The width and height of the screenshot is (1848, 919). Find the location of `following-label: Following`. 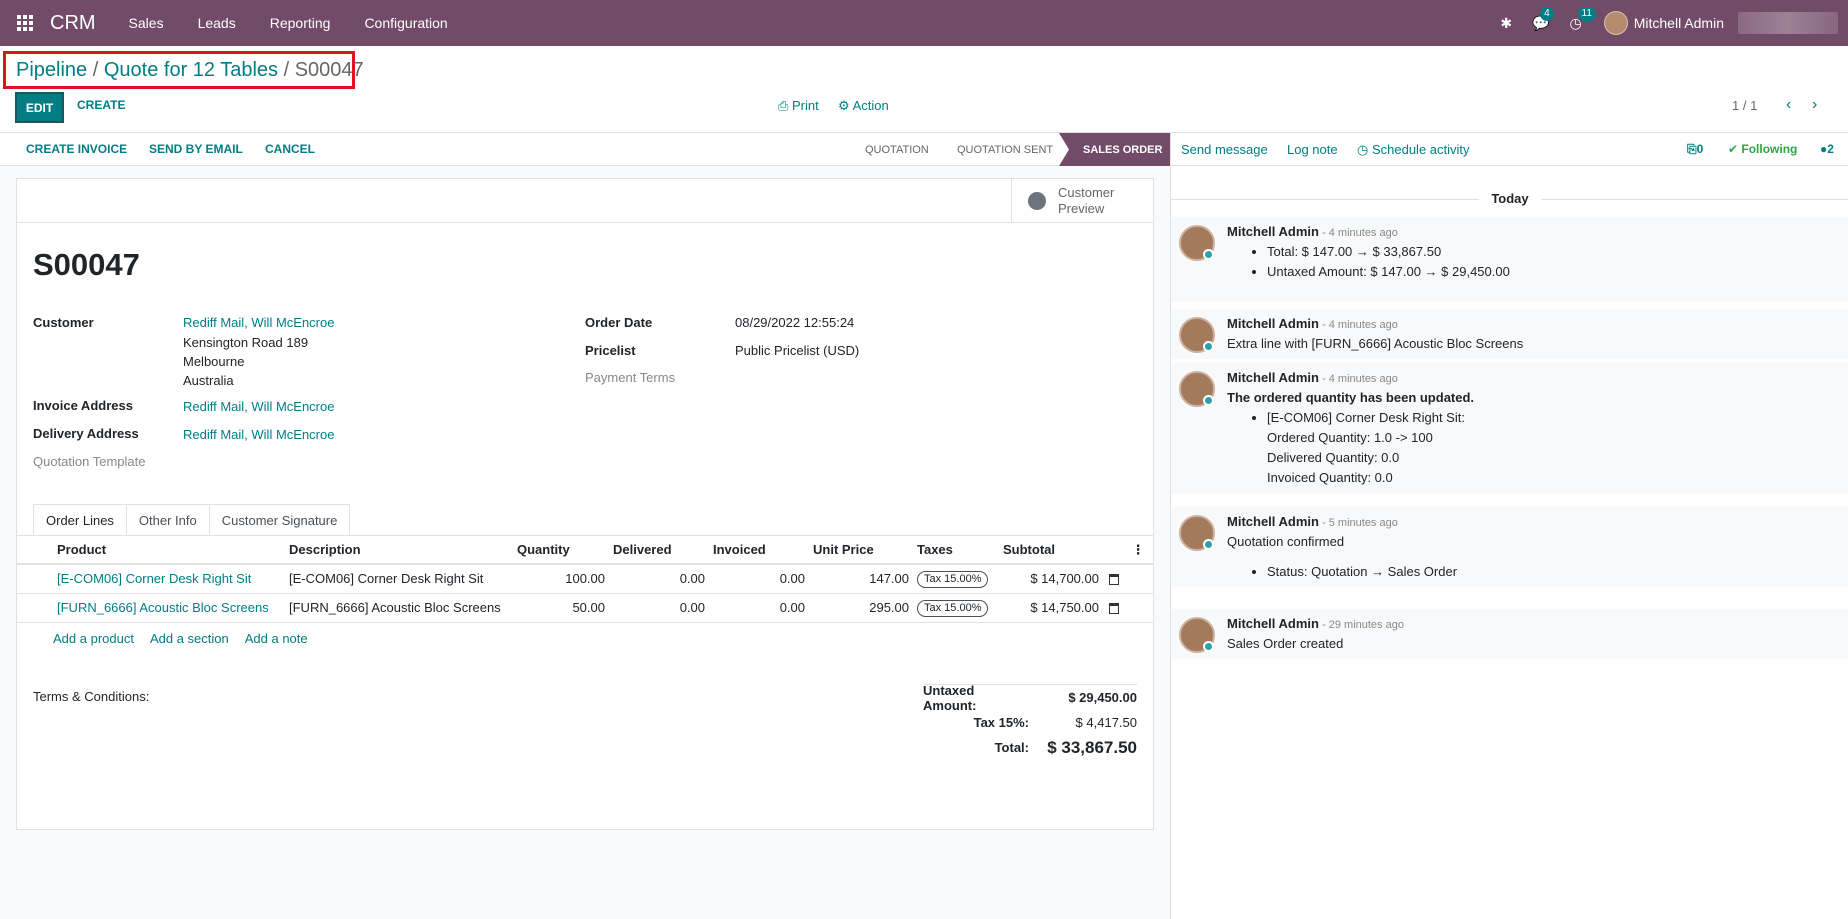

following-label: Following is located at coordinates (1769, 149).